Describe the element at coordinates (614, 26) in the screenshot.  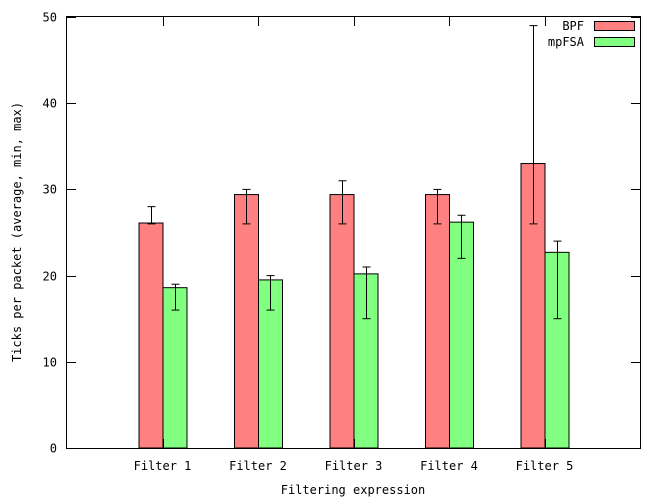
I see `legend-swatch-bpf` at that location.